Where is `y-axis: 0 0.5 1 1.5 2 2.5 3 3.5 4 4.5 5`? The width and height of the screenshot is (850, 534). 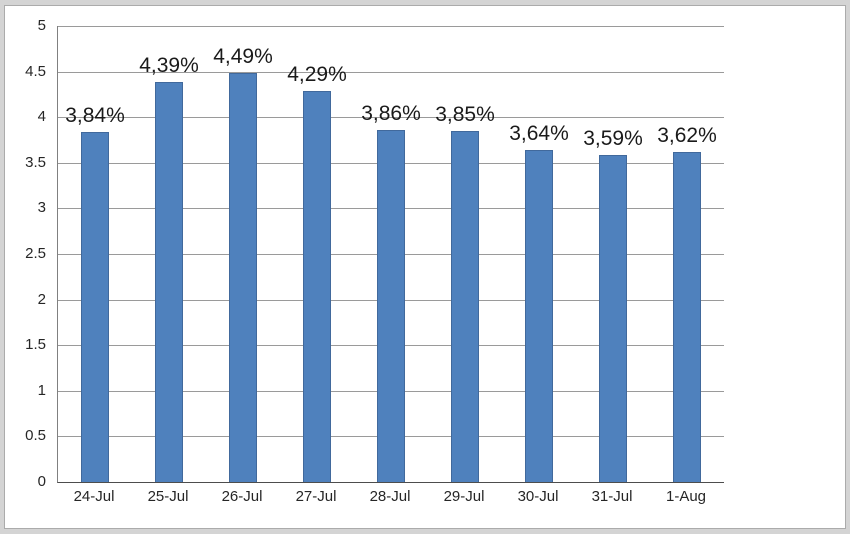
y-axis: 0 0.5 1 1.5 2 2.5 3 3.5 4 4.5 5 is located at coordinates (29, 253).